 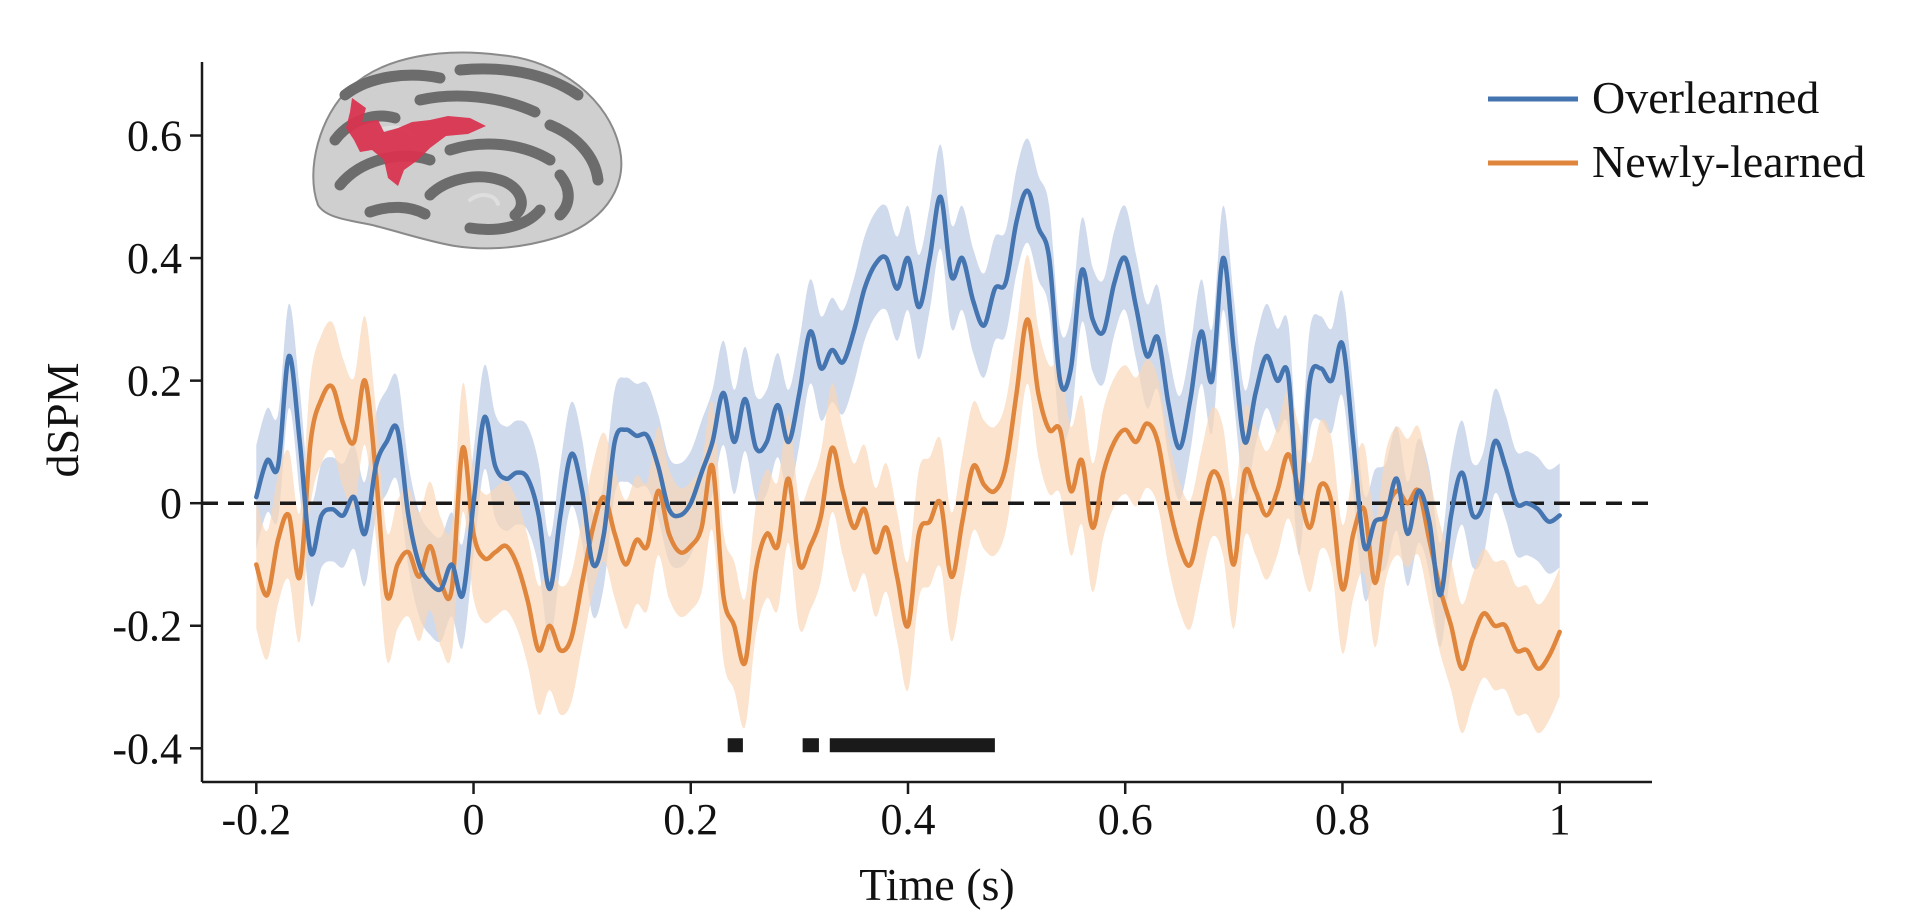 I want to click on x-tick-label: 0.4, so click(x=907, y=819).